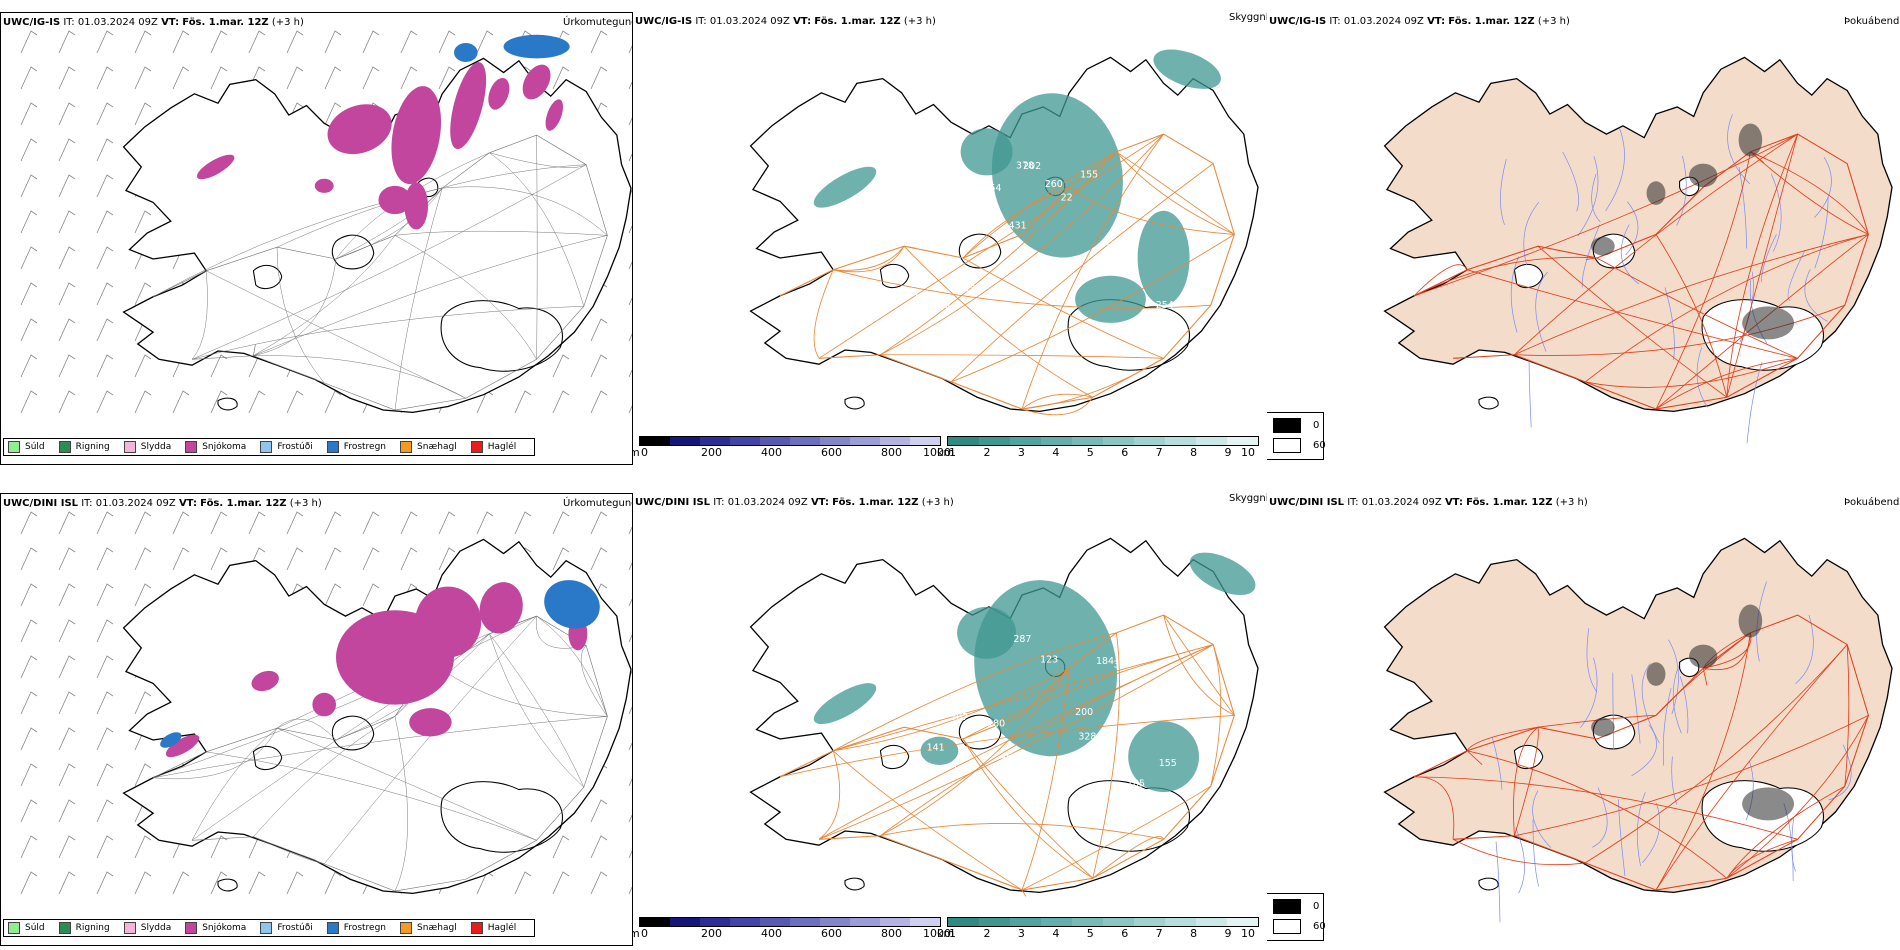 This screenshot has height=950, width=1900. What do you see at coordinates (1054, 184) in the screenshot?
I see `elevation-label: 260` at bounding box center [1054, 184].